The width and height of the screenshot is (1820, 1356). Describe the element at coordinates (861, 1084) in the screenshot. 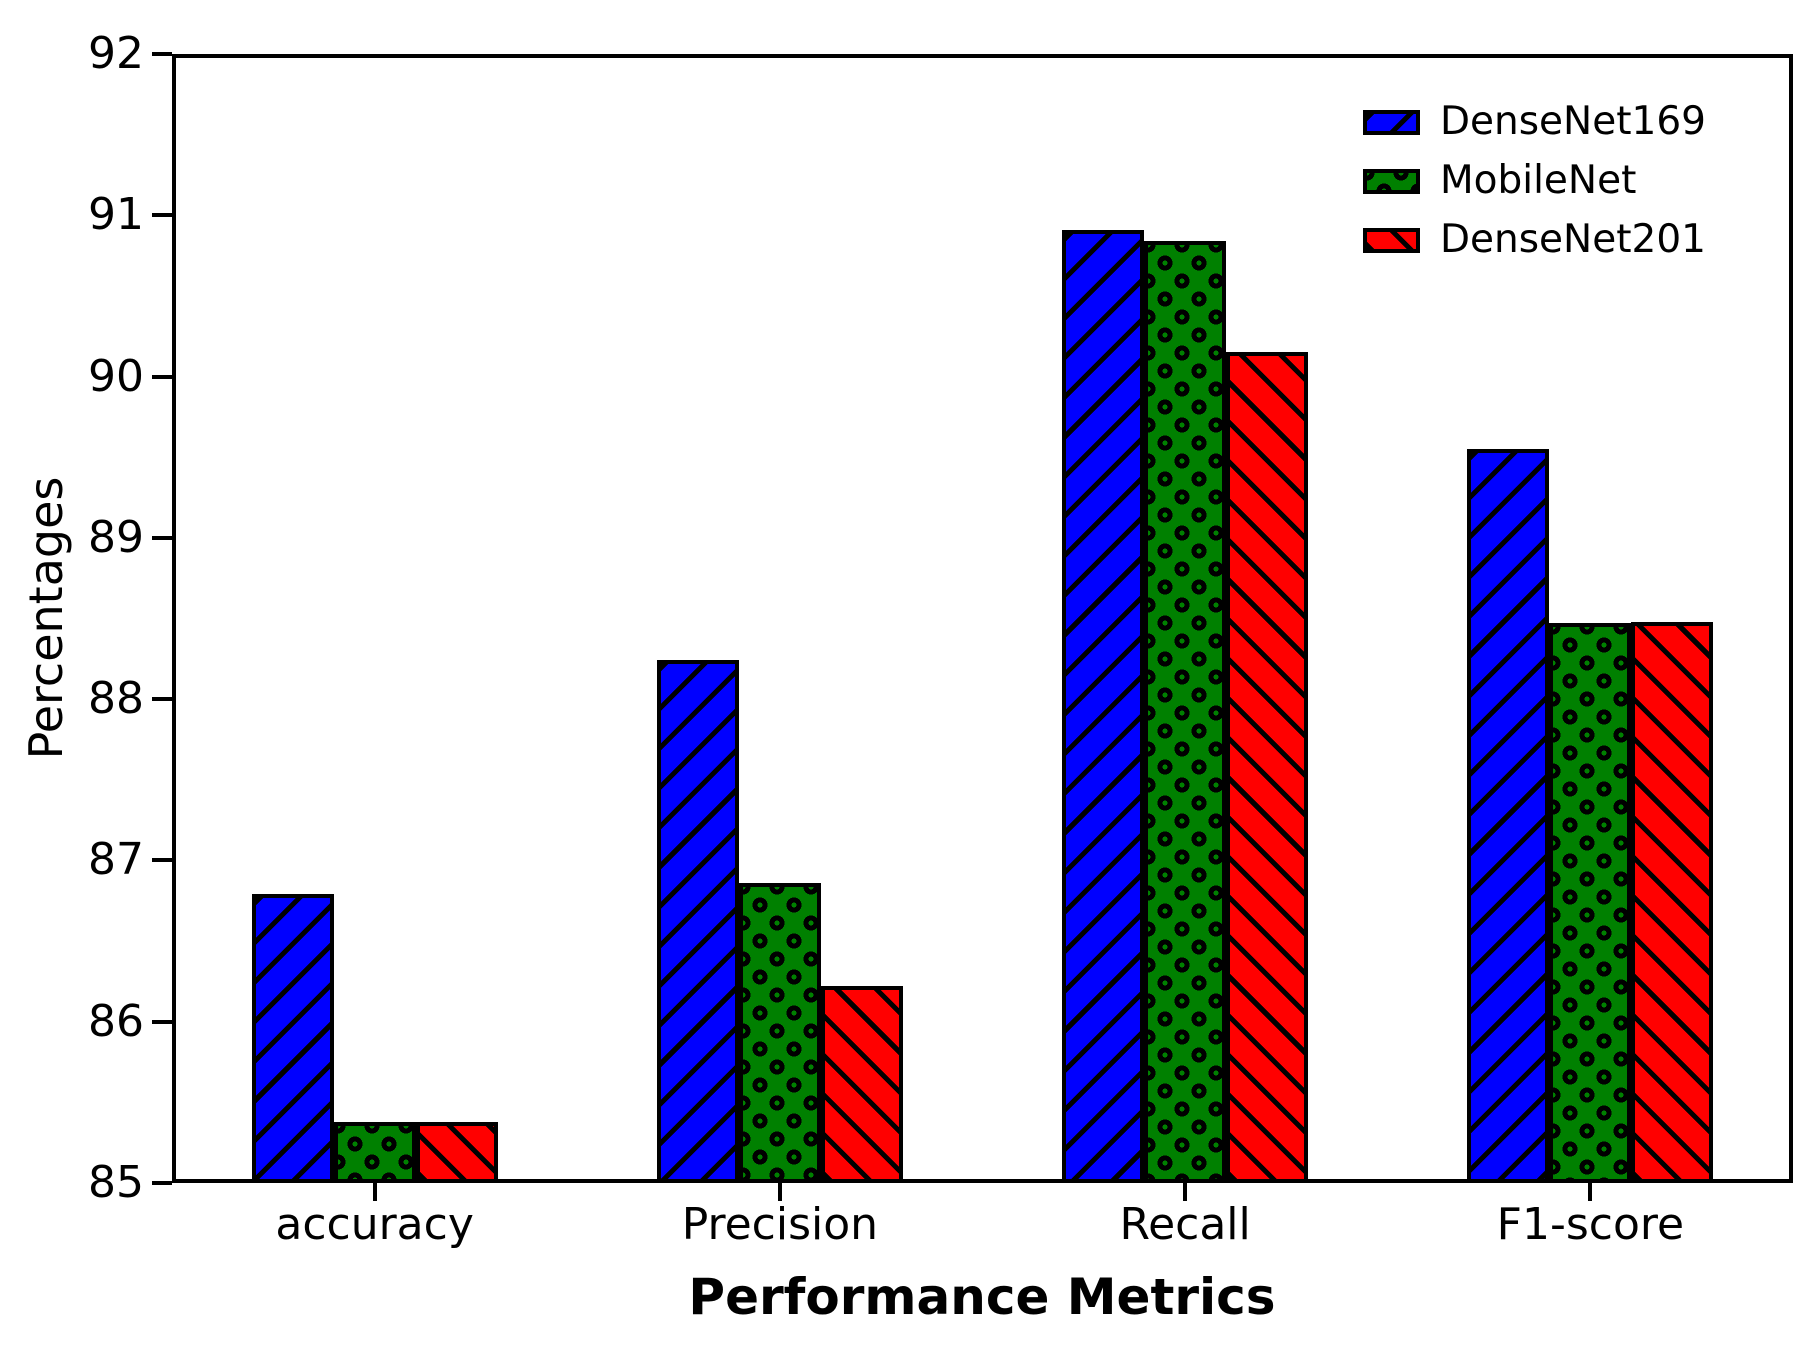

I see `bar-densenet201-precision` at that location.